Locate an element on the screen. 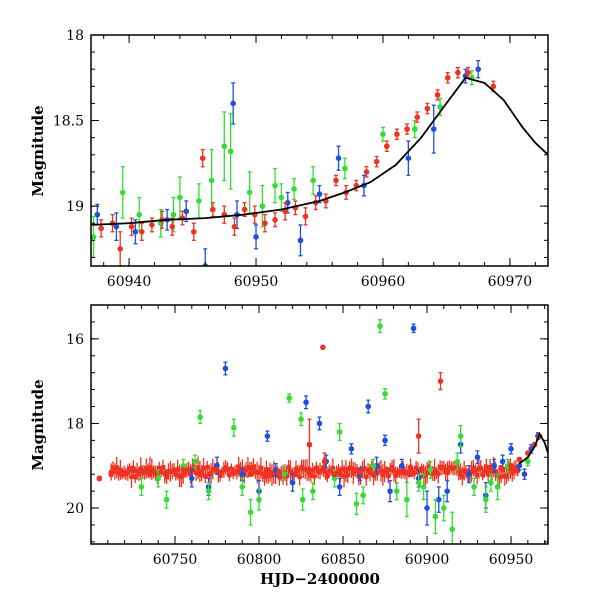 Image resolution: width=600 pixels, height=600 pixels. y-tick-label: 19 is located at coordinates (75, 207).